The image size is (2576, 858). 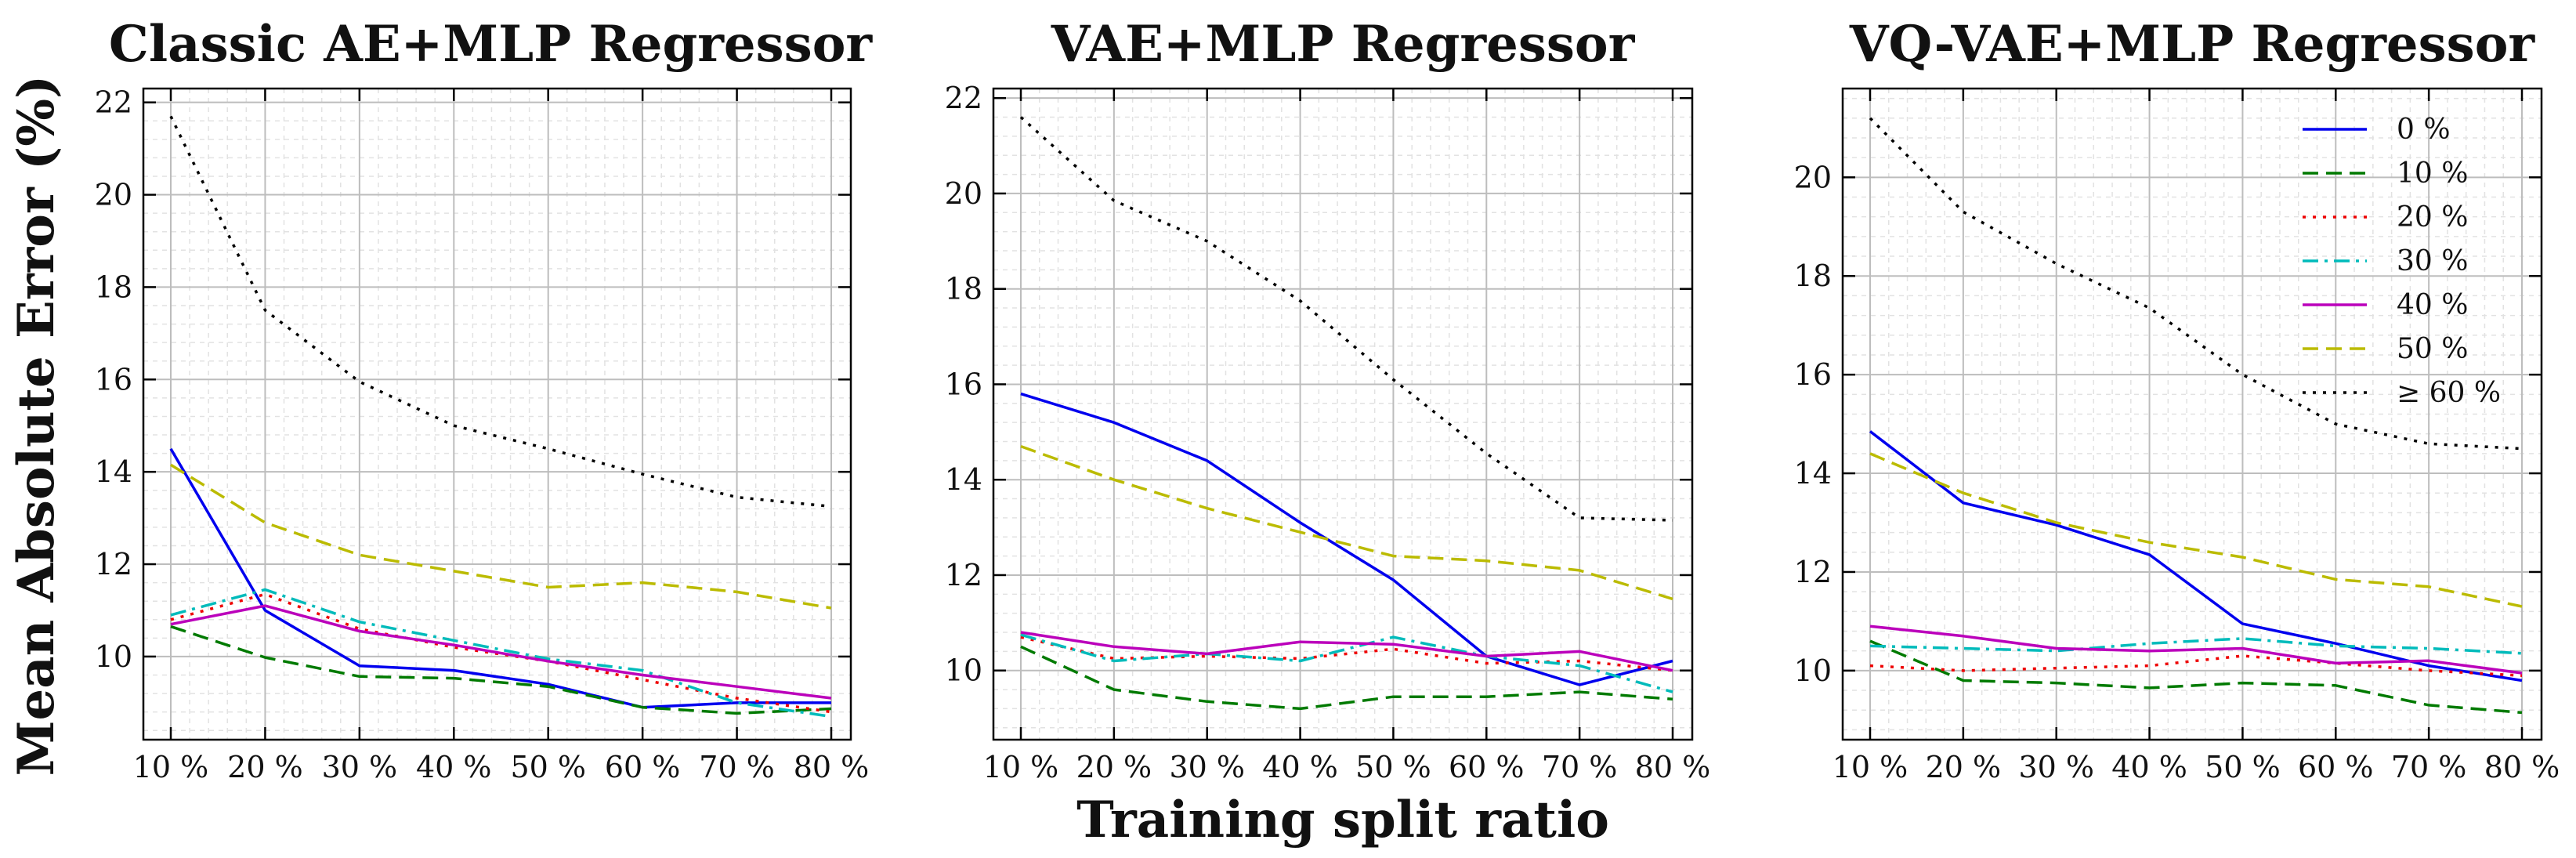 What do you see at coordinates (1343, 820) in the screenshot?
I see `x-axis-label: Training split ratio` at bounding box center [1343, 820].